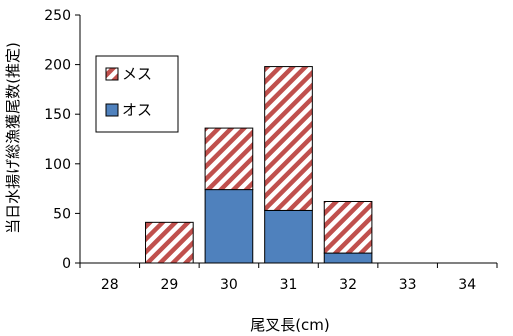 The width and height of the screenshot is (513, 336). I want to click on x-tick-label: 34, so click(467, 285).